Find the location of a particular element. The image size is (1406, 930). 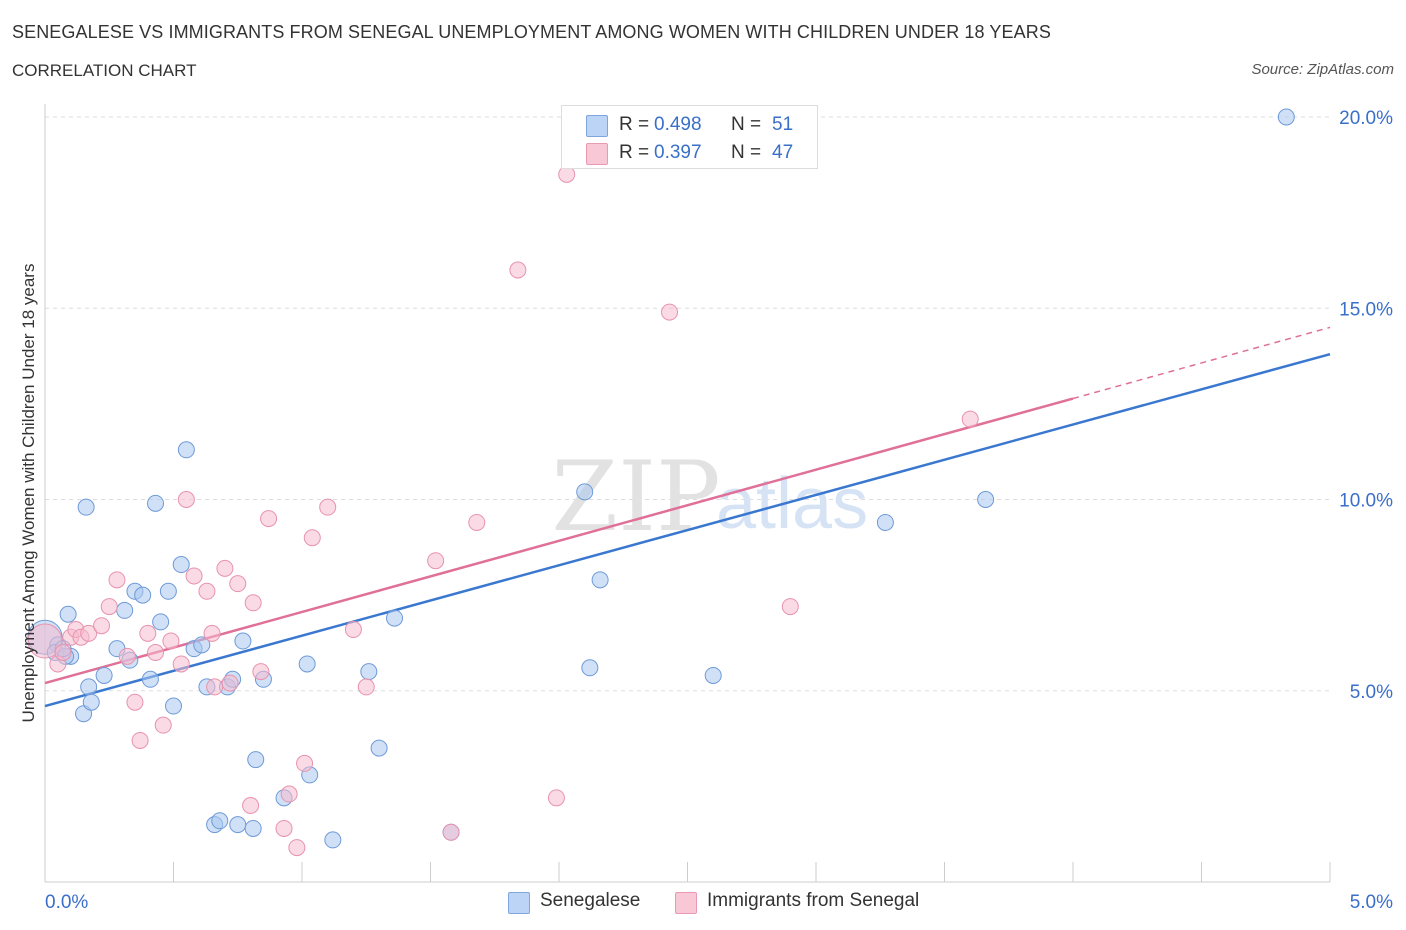

y-tick-label: 20.0% is located at coordinates (1366, 118).